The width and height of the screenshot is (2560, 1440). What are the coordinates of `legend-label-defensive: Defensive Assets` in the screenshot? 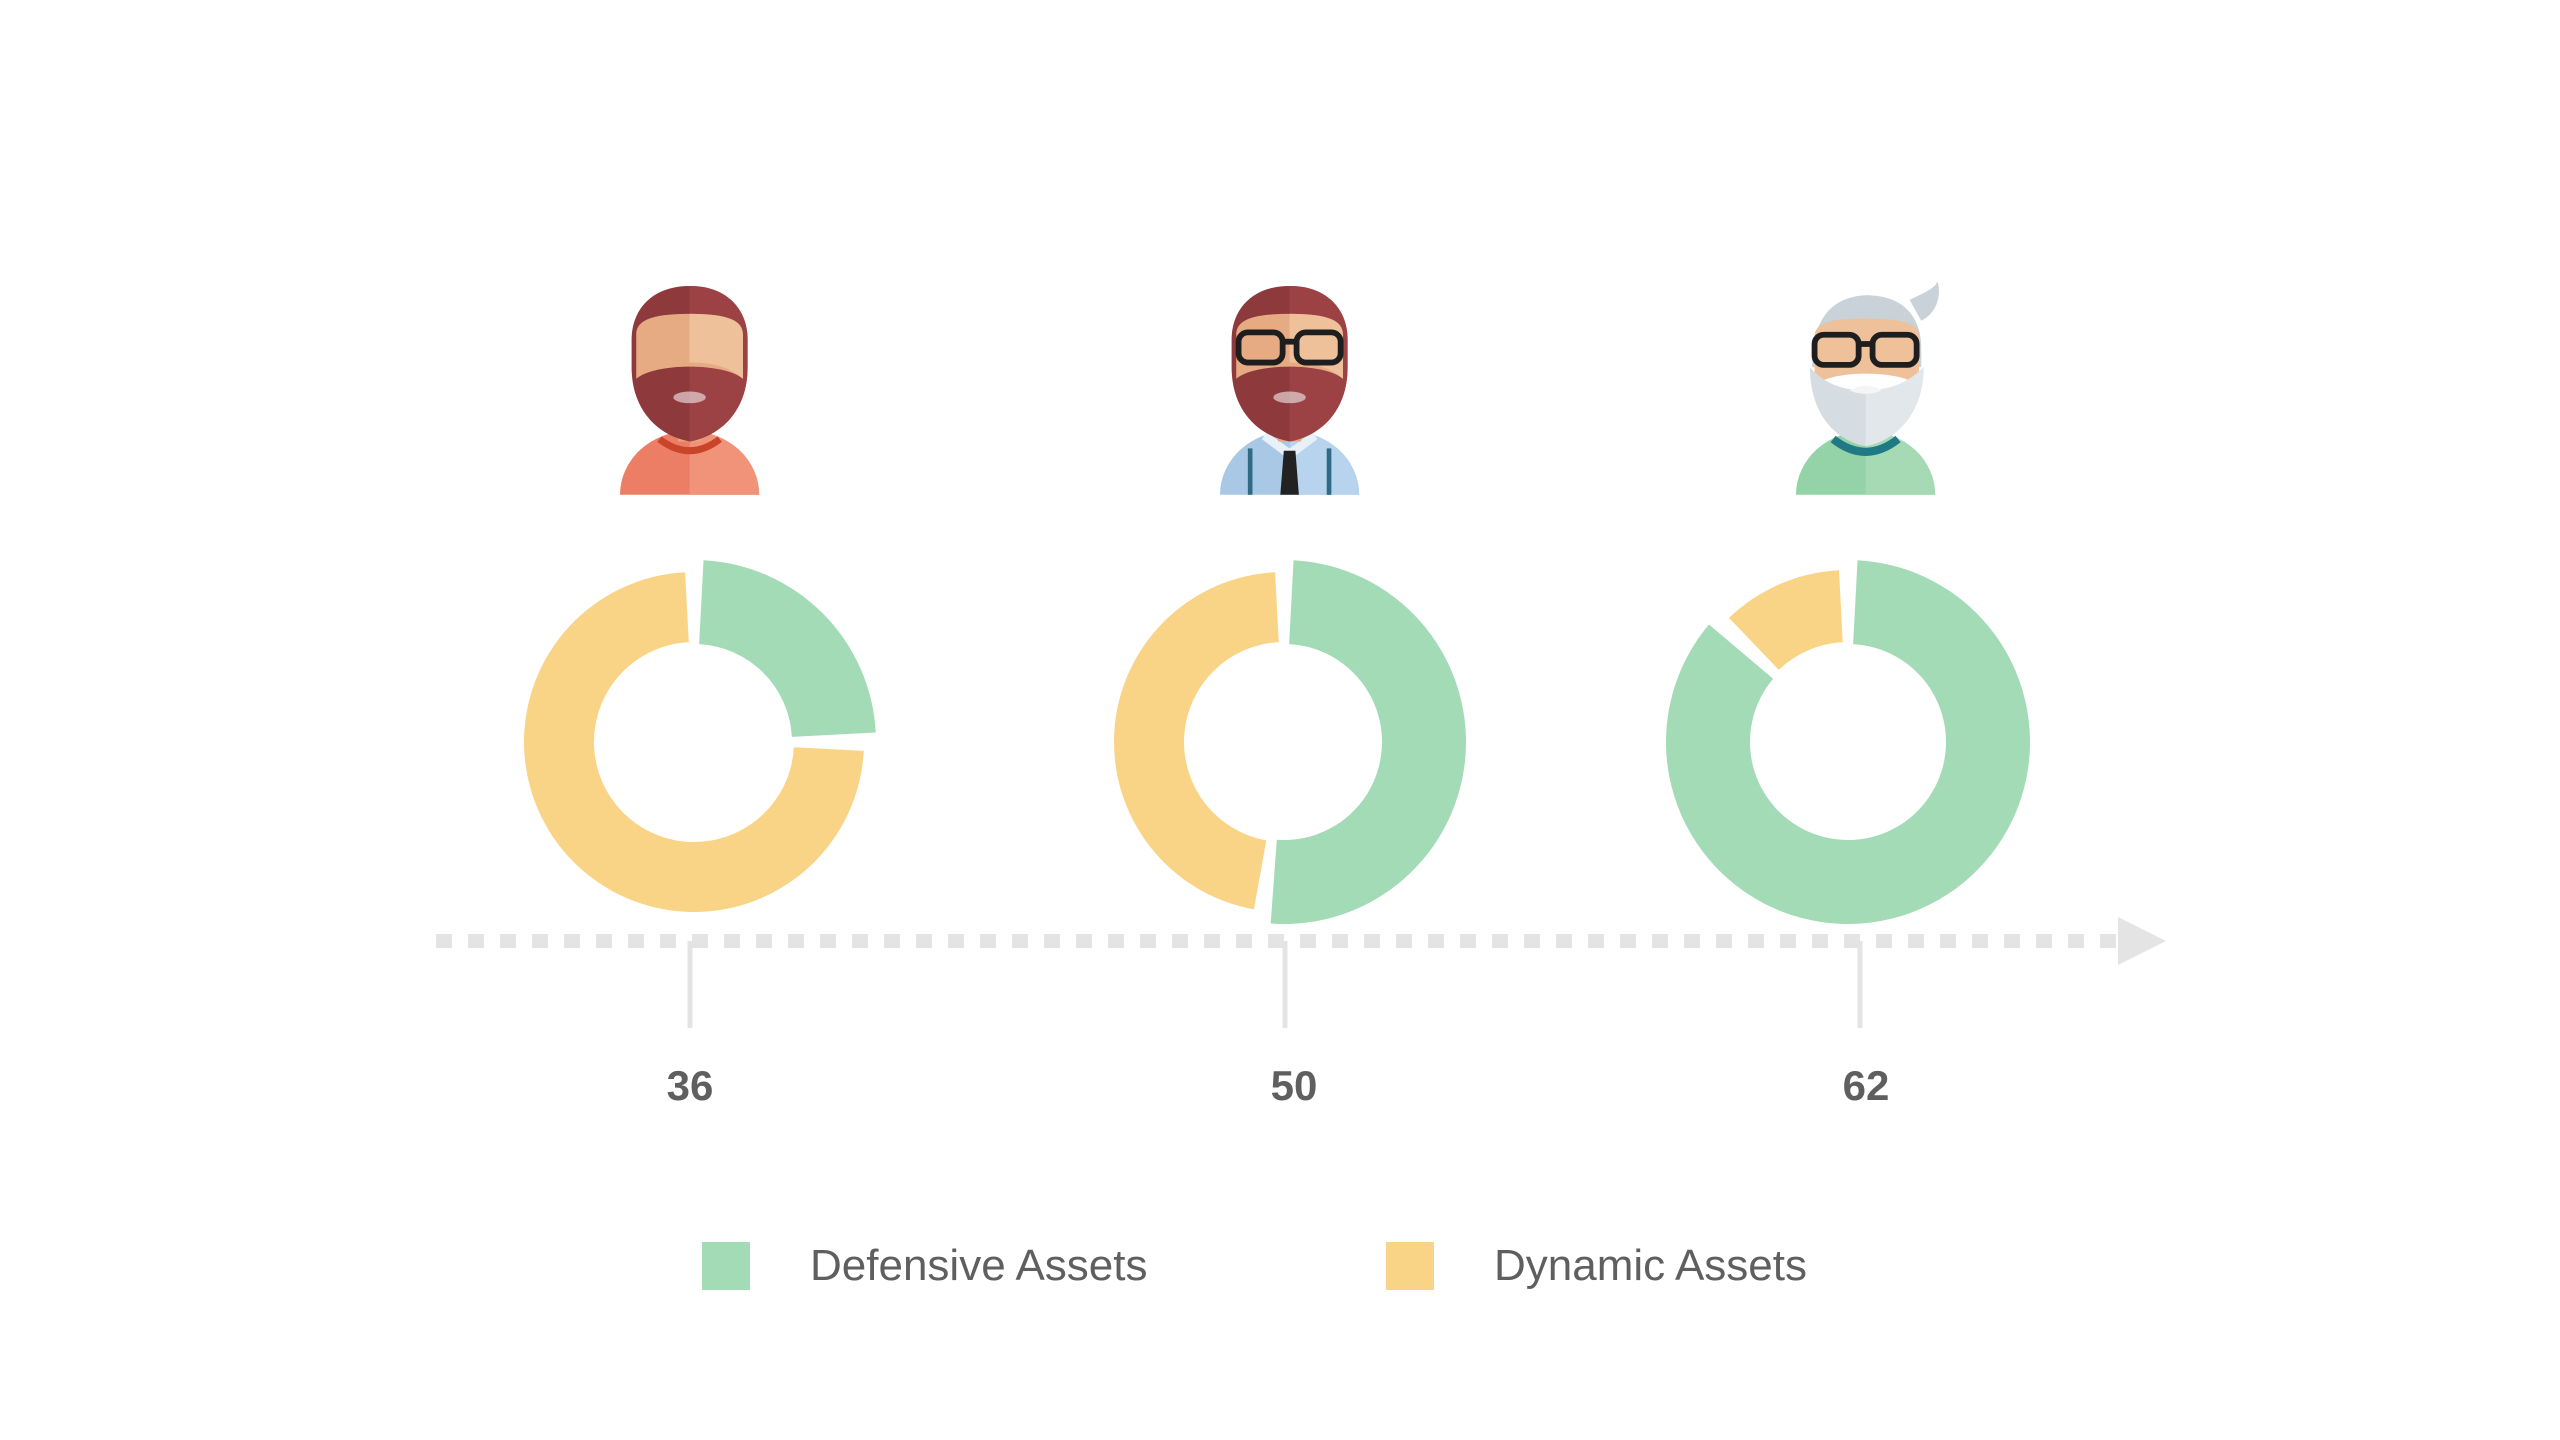 It's located at (979, 1265).